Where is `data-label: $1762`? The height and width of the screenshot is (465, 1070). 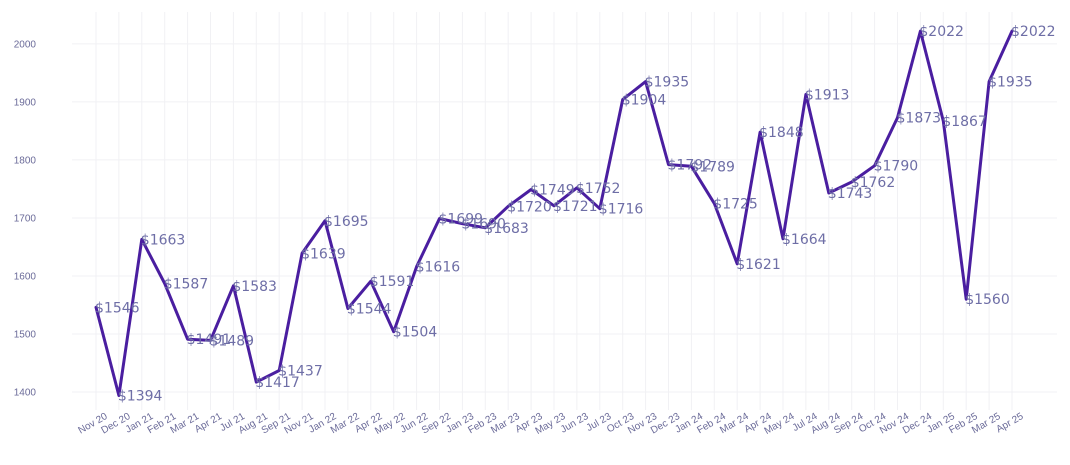
data-label: $1762 is located at coordinates (873, 183).